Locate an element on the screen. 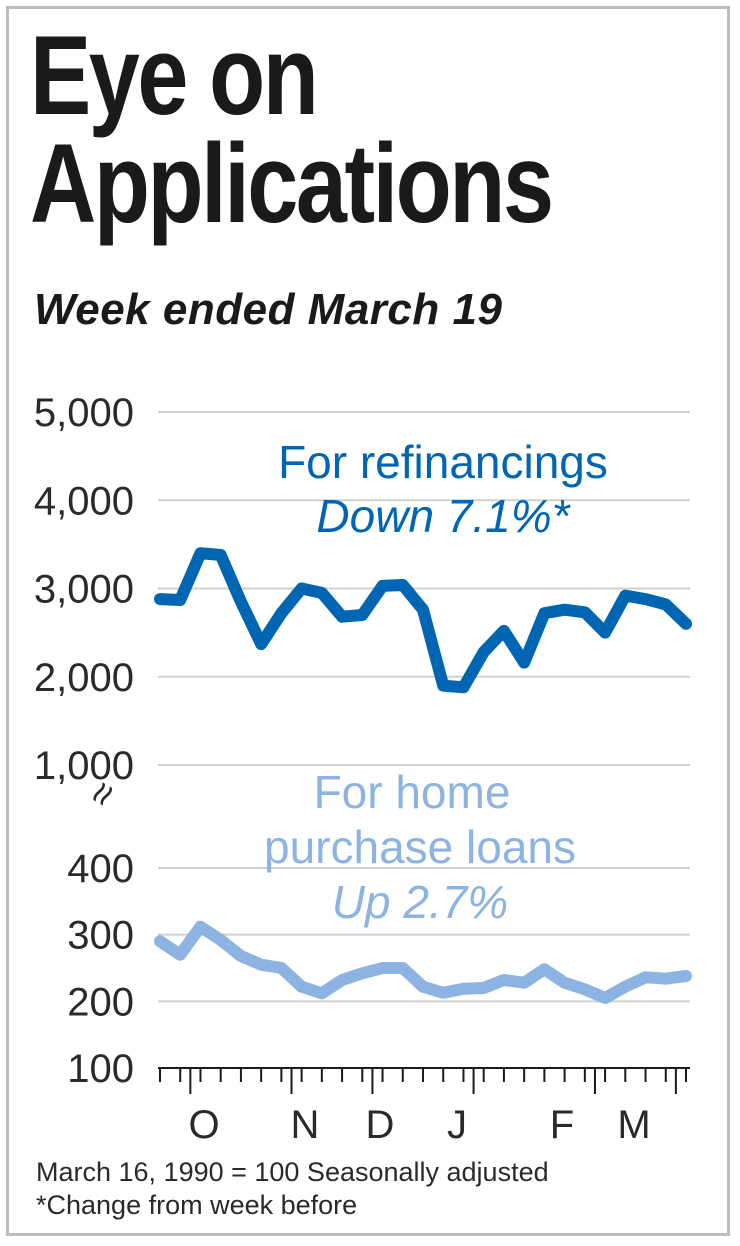 The image size is (740, 1246). y-tick-label: 5,000 is located at coordinates (84, 413).